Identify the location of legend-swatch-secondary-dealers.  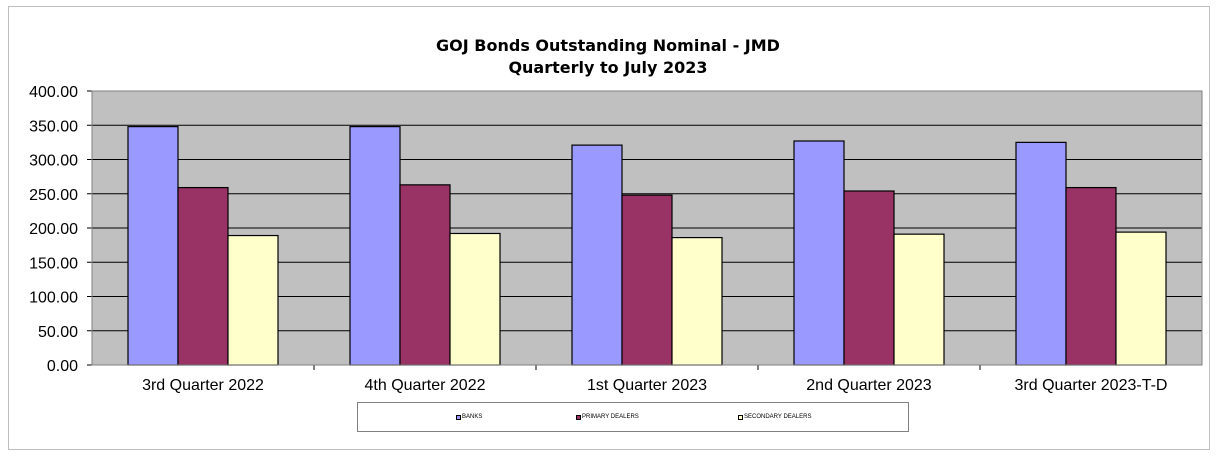
(740, 417).